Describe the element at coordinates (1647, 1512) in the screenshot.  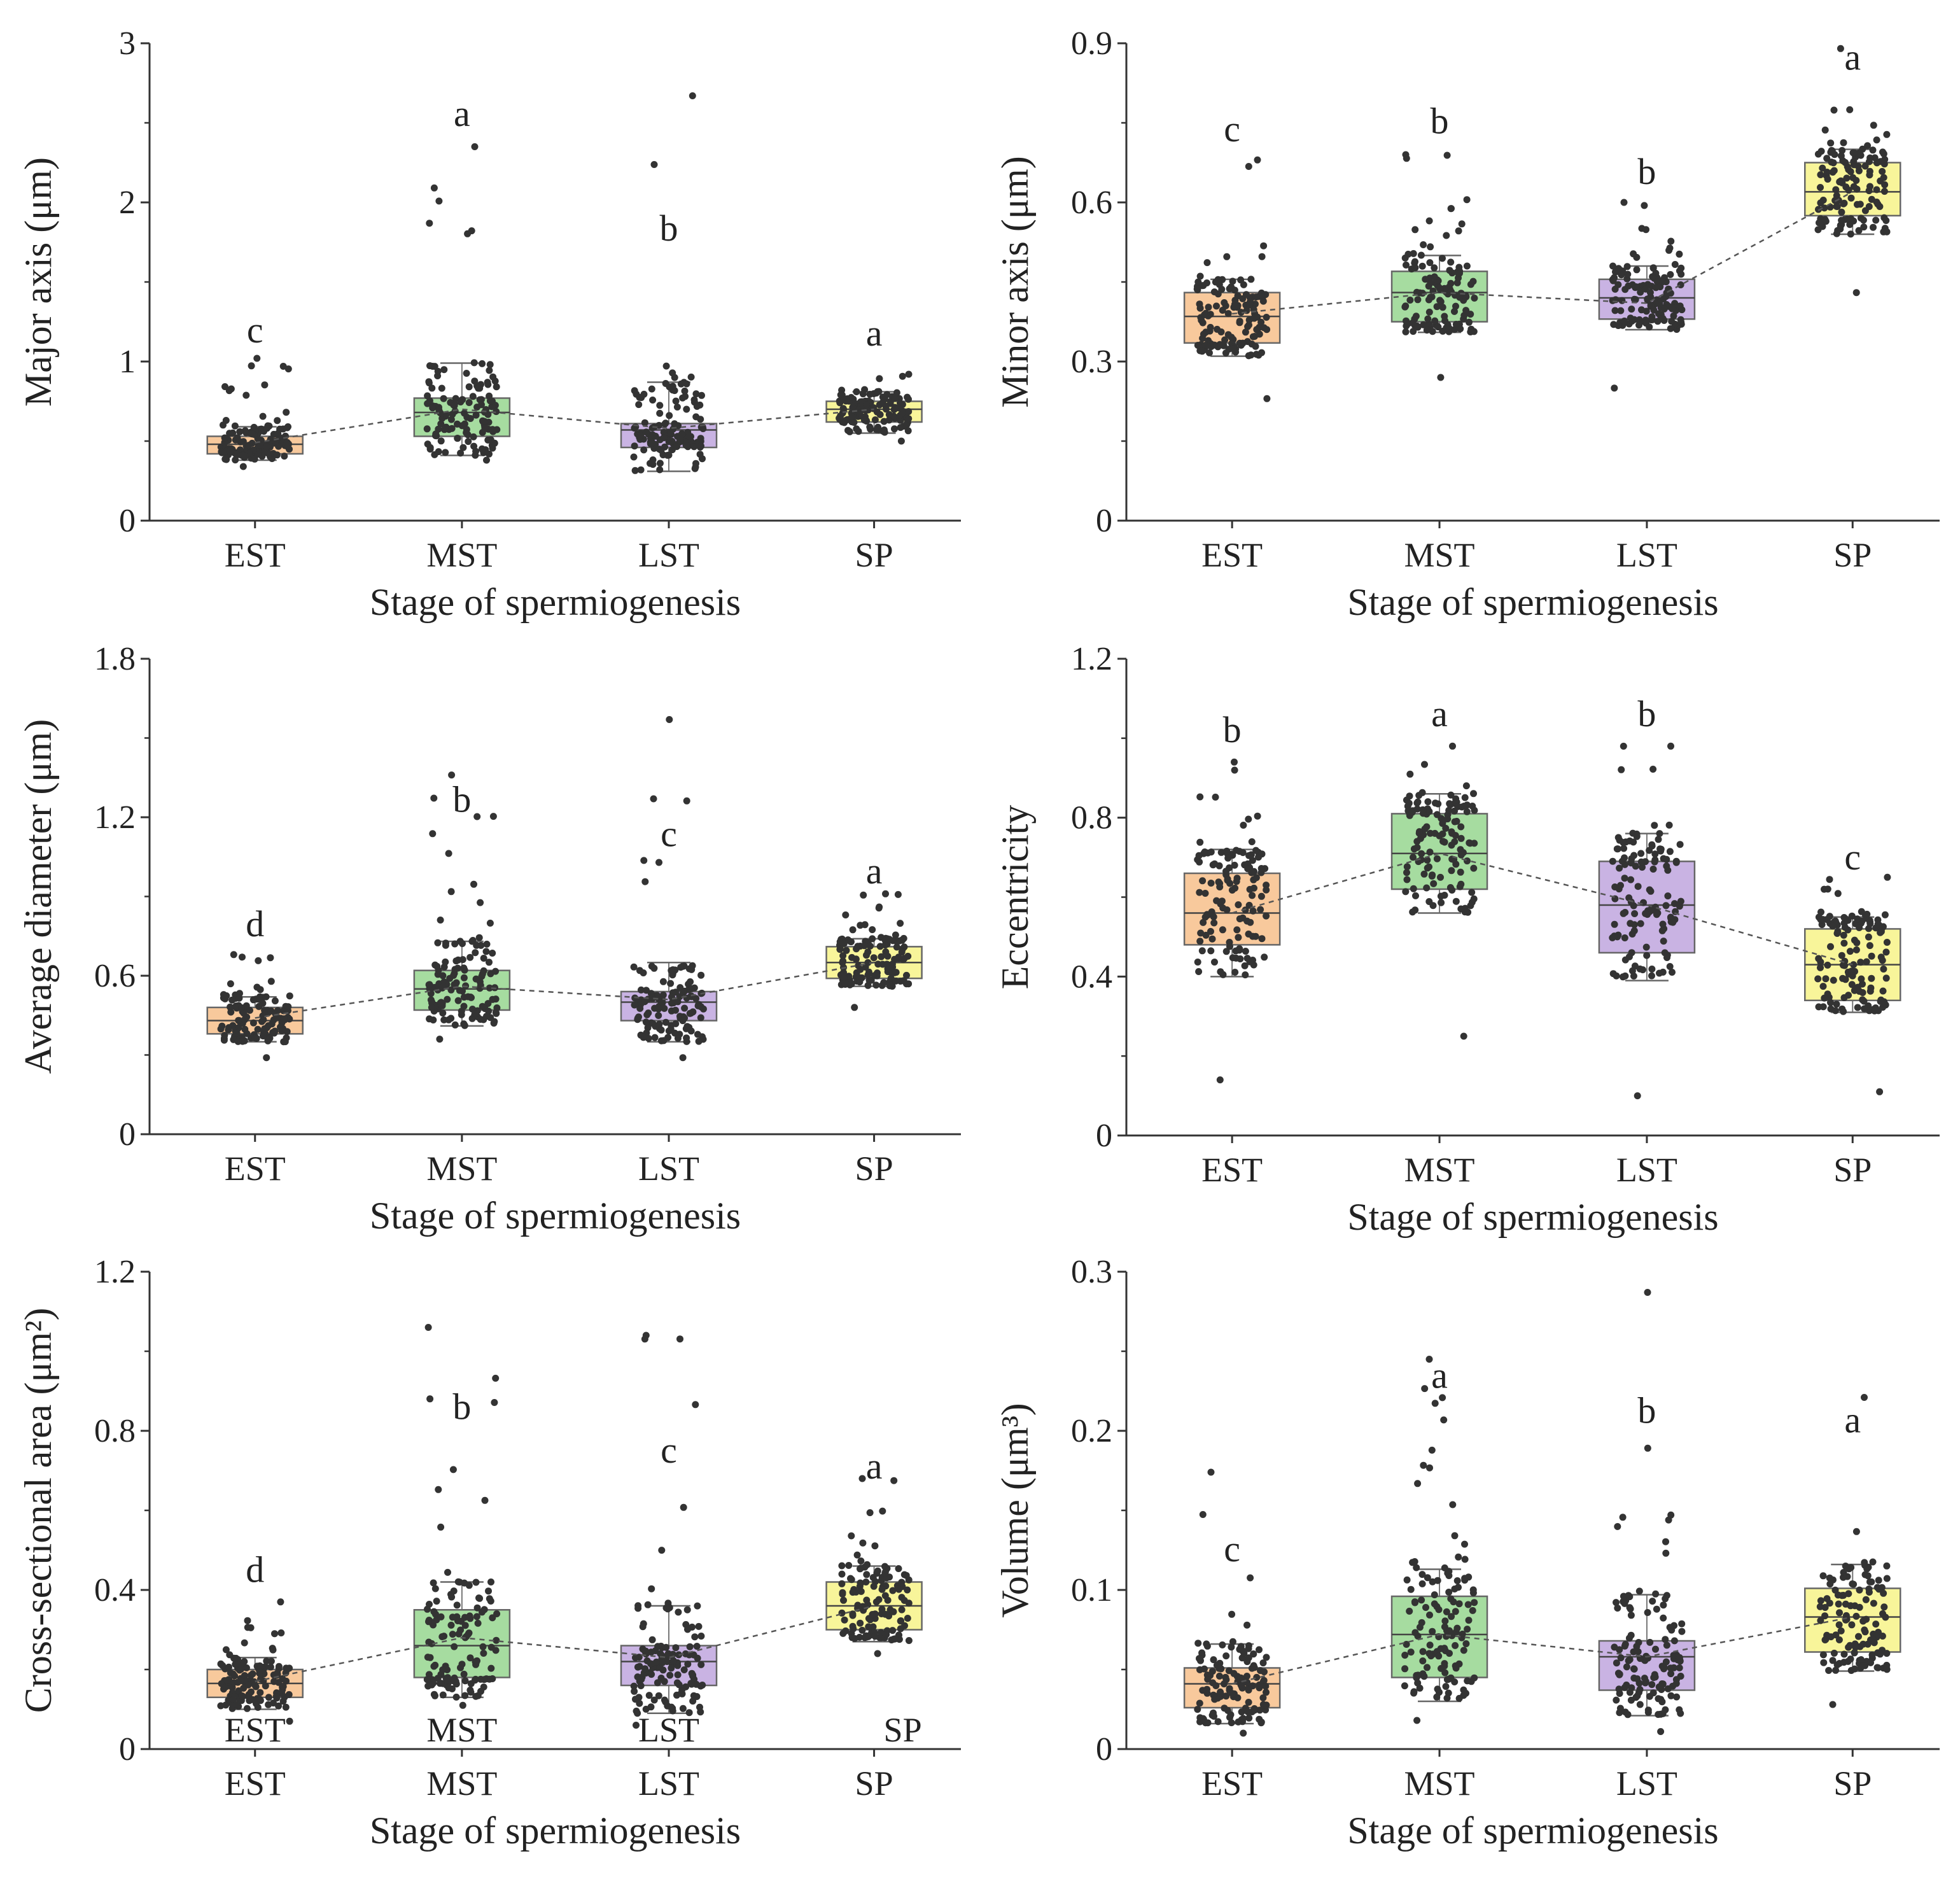
I see `box-lst` at that location.